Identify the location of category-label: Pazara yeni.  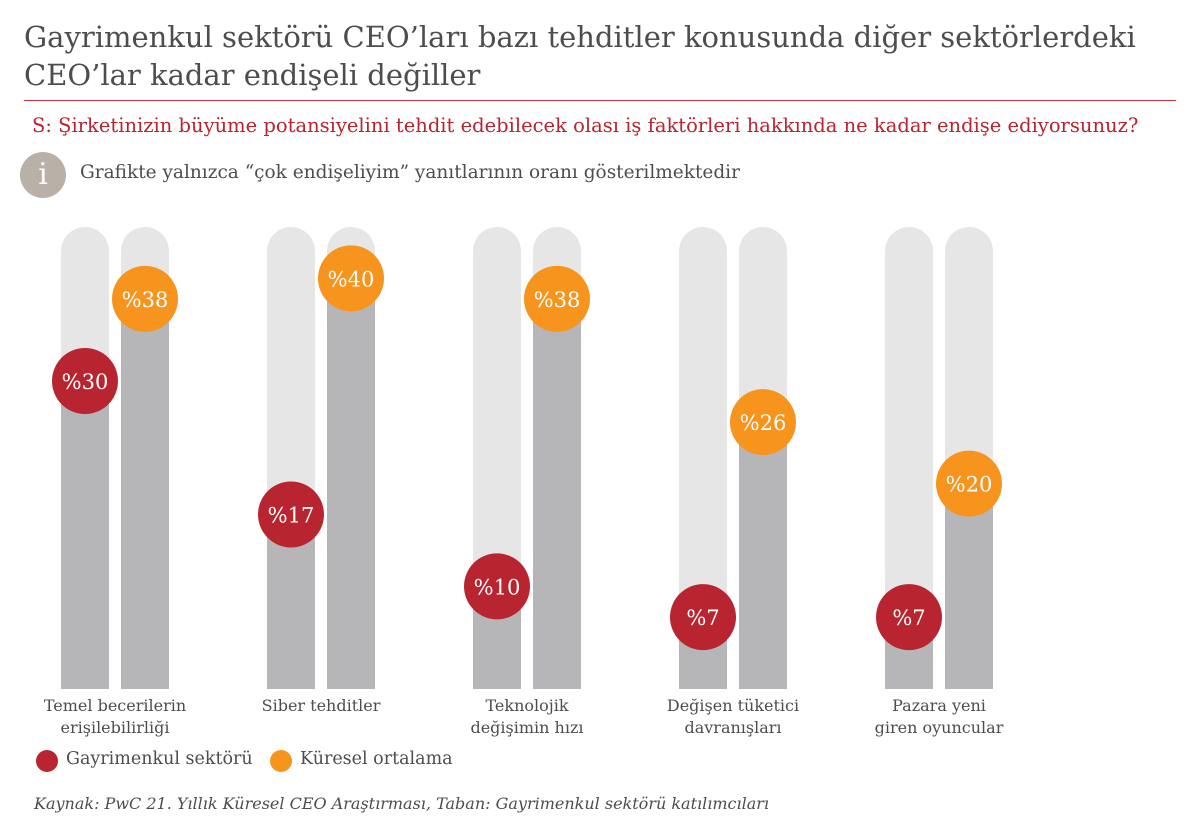
(939, 705).